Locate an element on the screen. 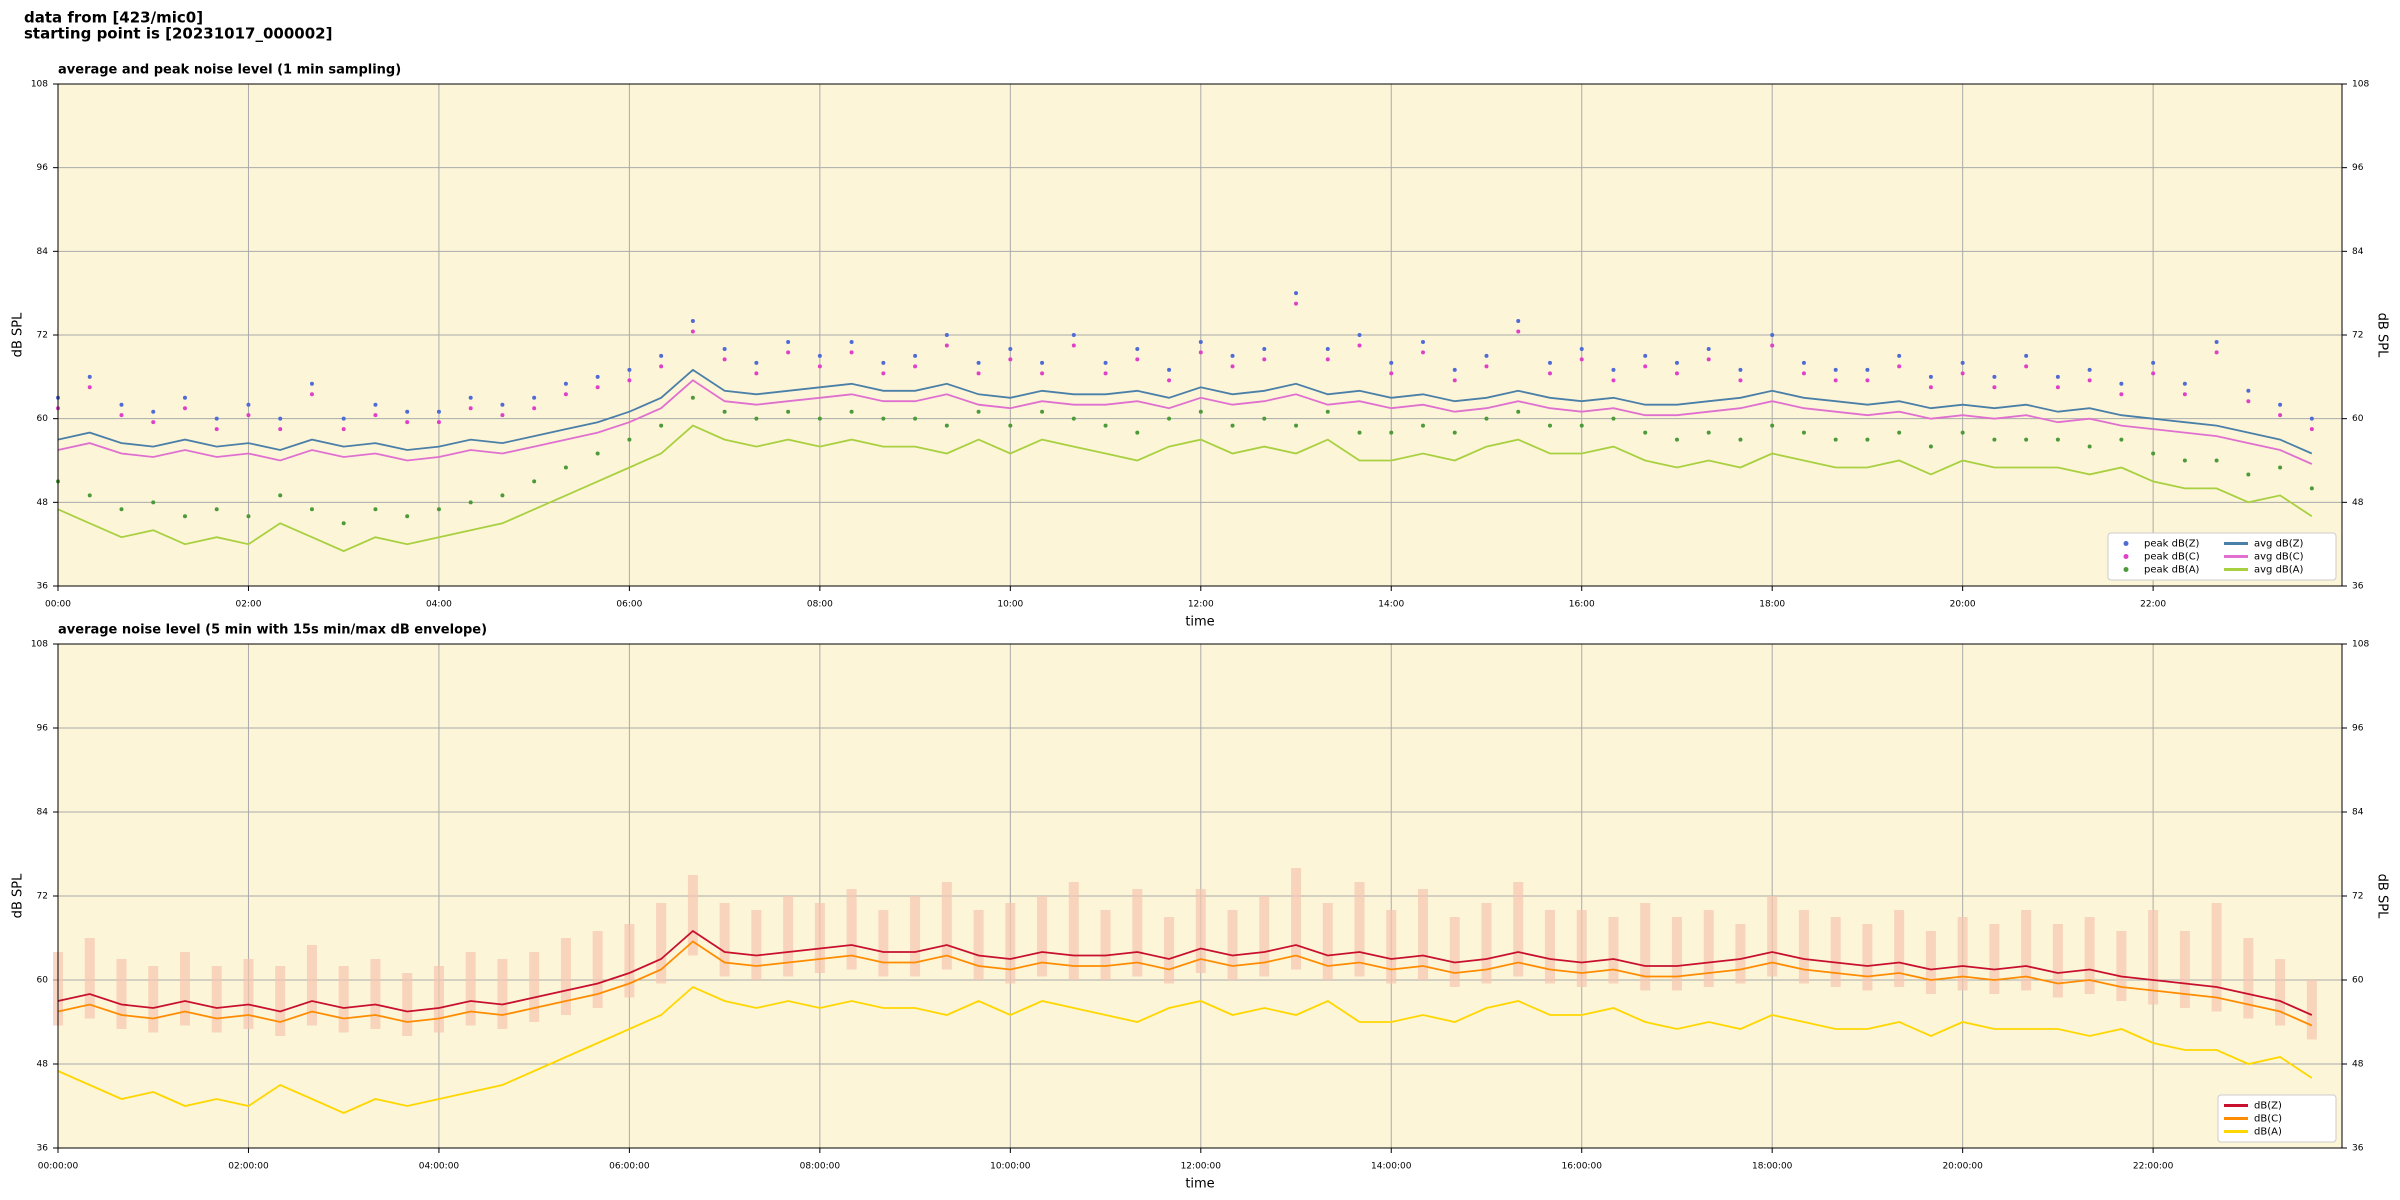 The width and height of the screenshot is (2400, 1200). x-tick-label: 00:00 is located at coordinates (58, 605).